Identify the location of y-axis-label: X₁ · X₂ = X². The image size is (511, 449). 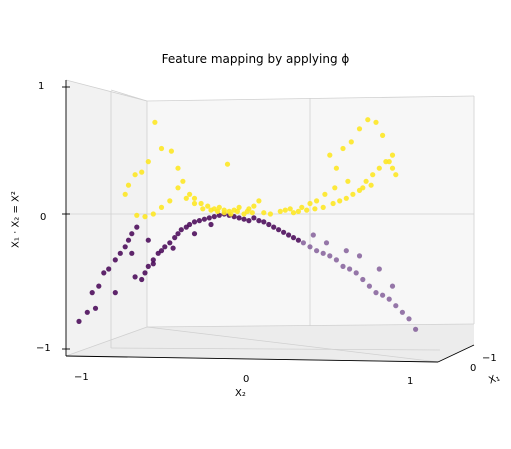
(16, 219).